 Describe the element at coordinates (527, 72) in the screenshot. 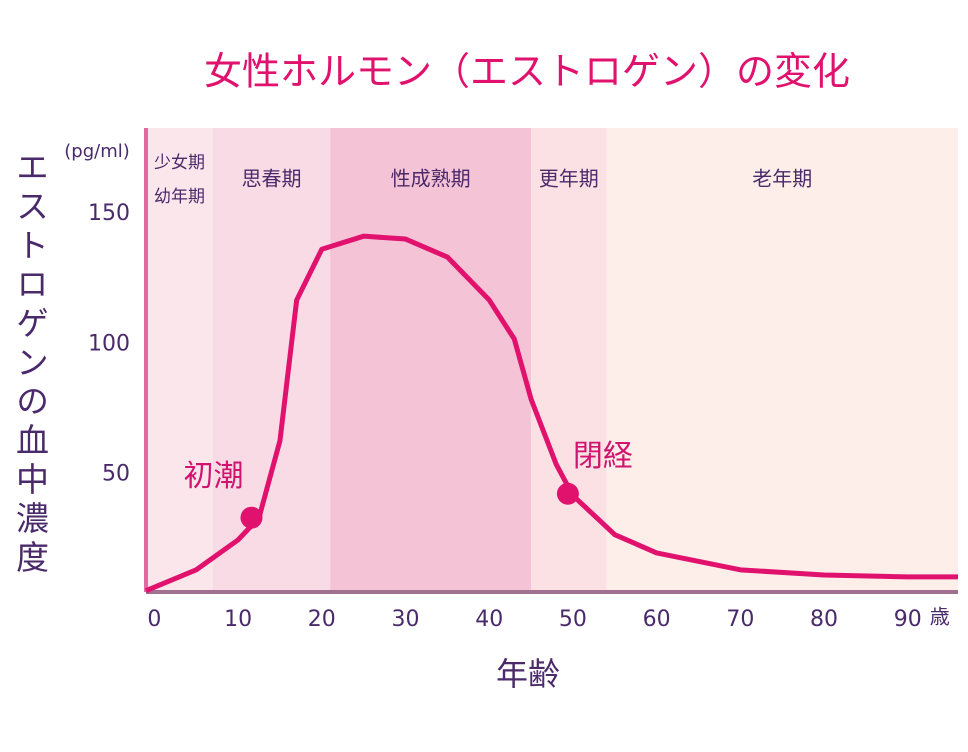

I see `chart-title: 女性ホルモン（エストロゲン）の変化` at that location.